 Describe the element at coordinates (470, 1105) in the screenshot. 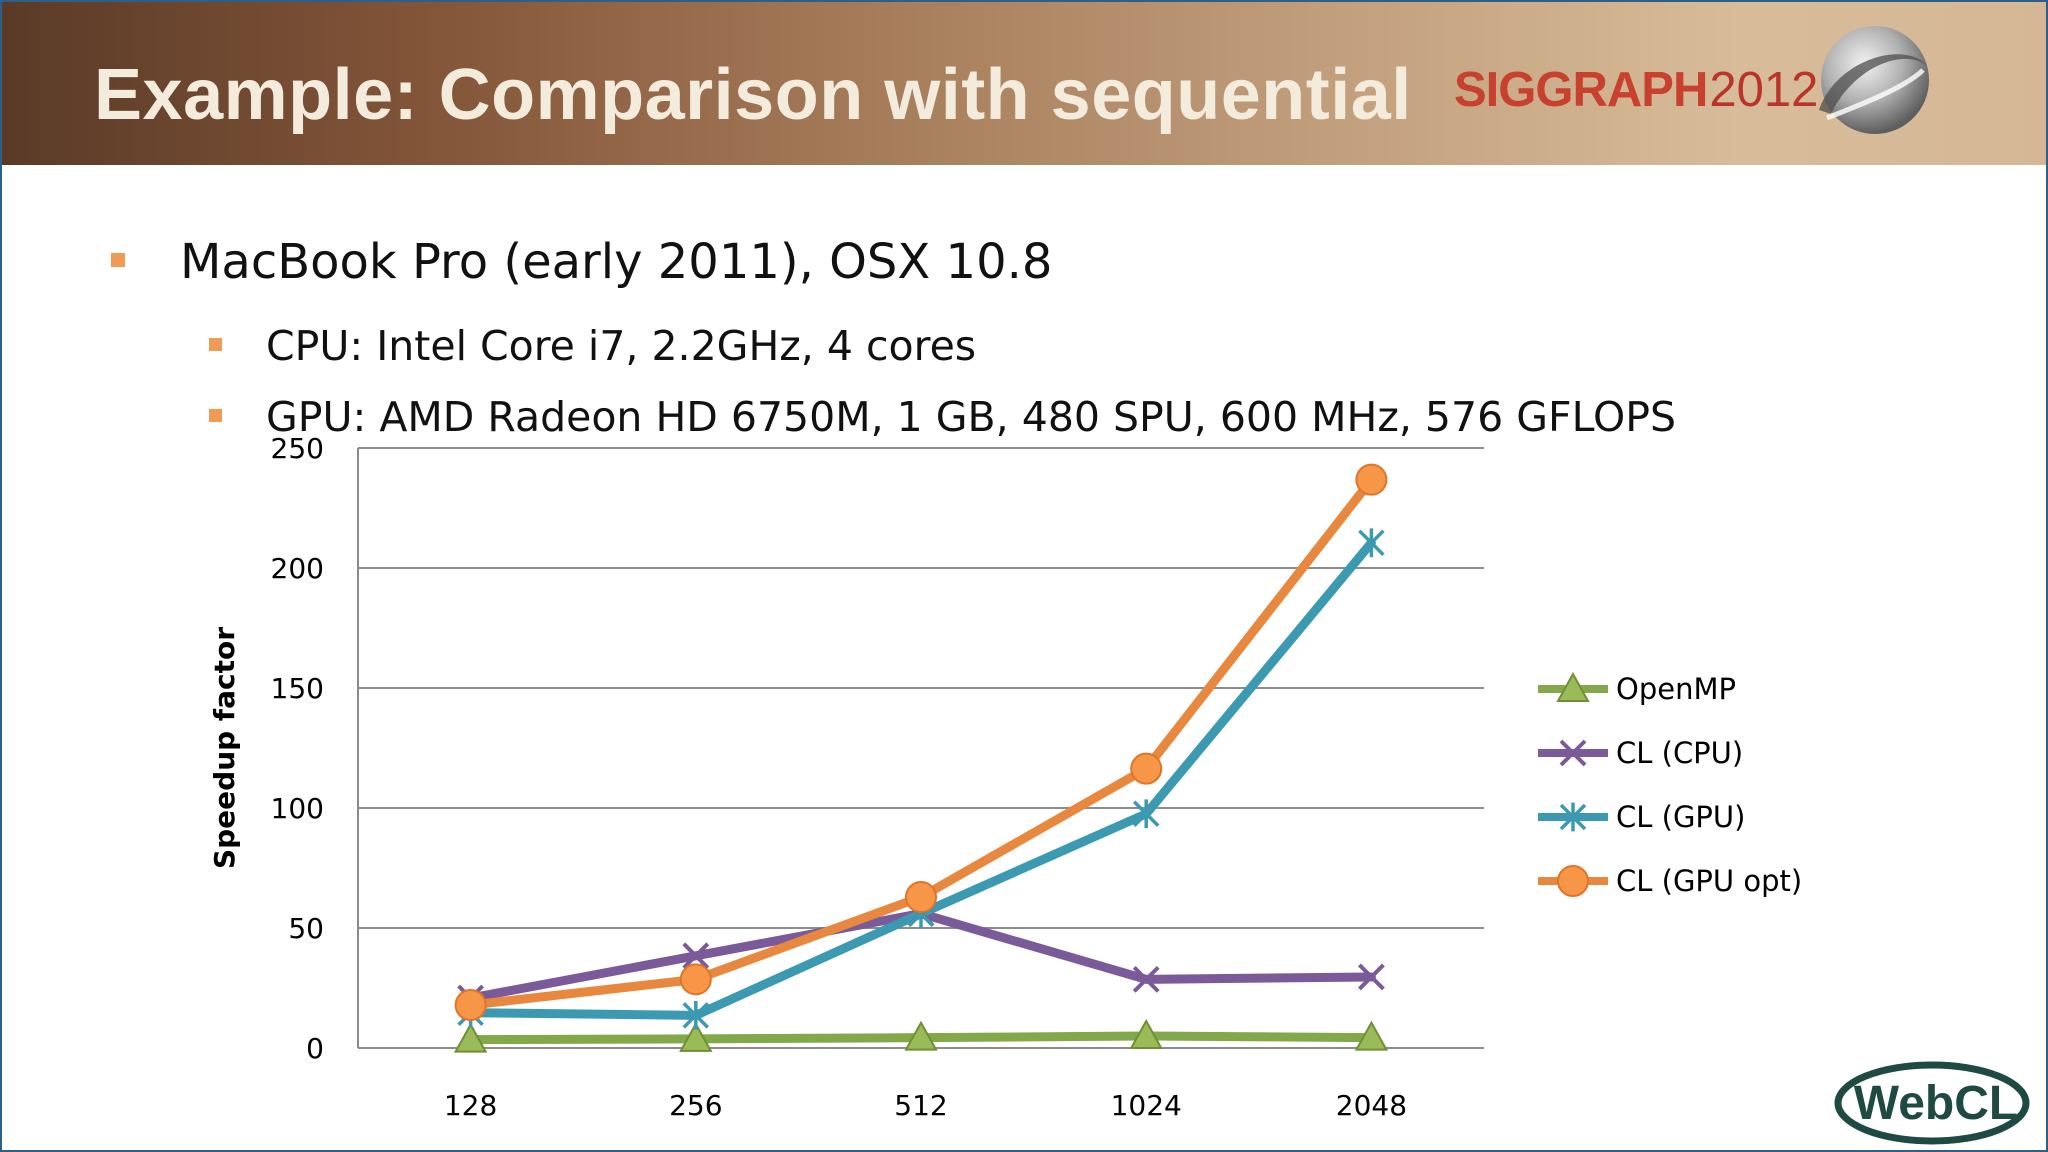

I see `x-tick-label: 128` at that location.